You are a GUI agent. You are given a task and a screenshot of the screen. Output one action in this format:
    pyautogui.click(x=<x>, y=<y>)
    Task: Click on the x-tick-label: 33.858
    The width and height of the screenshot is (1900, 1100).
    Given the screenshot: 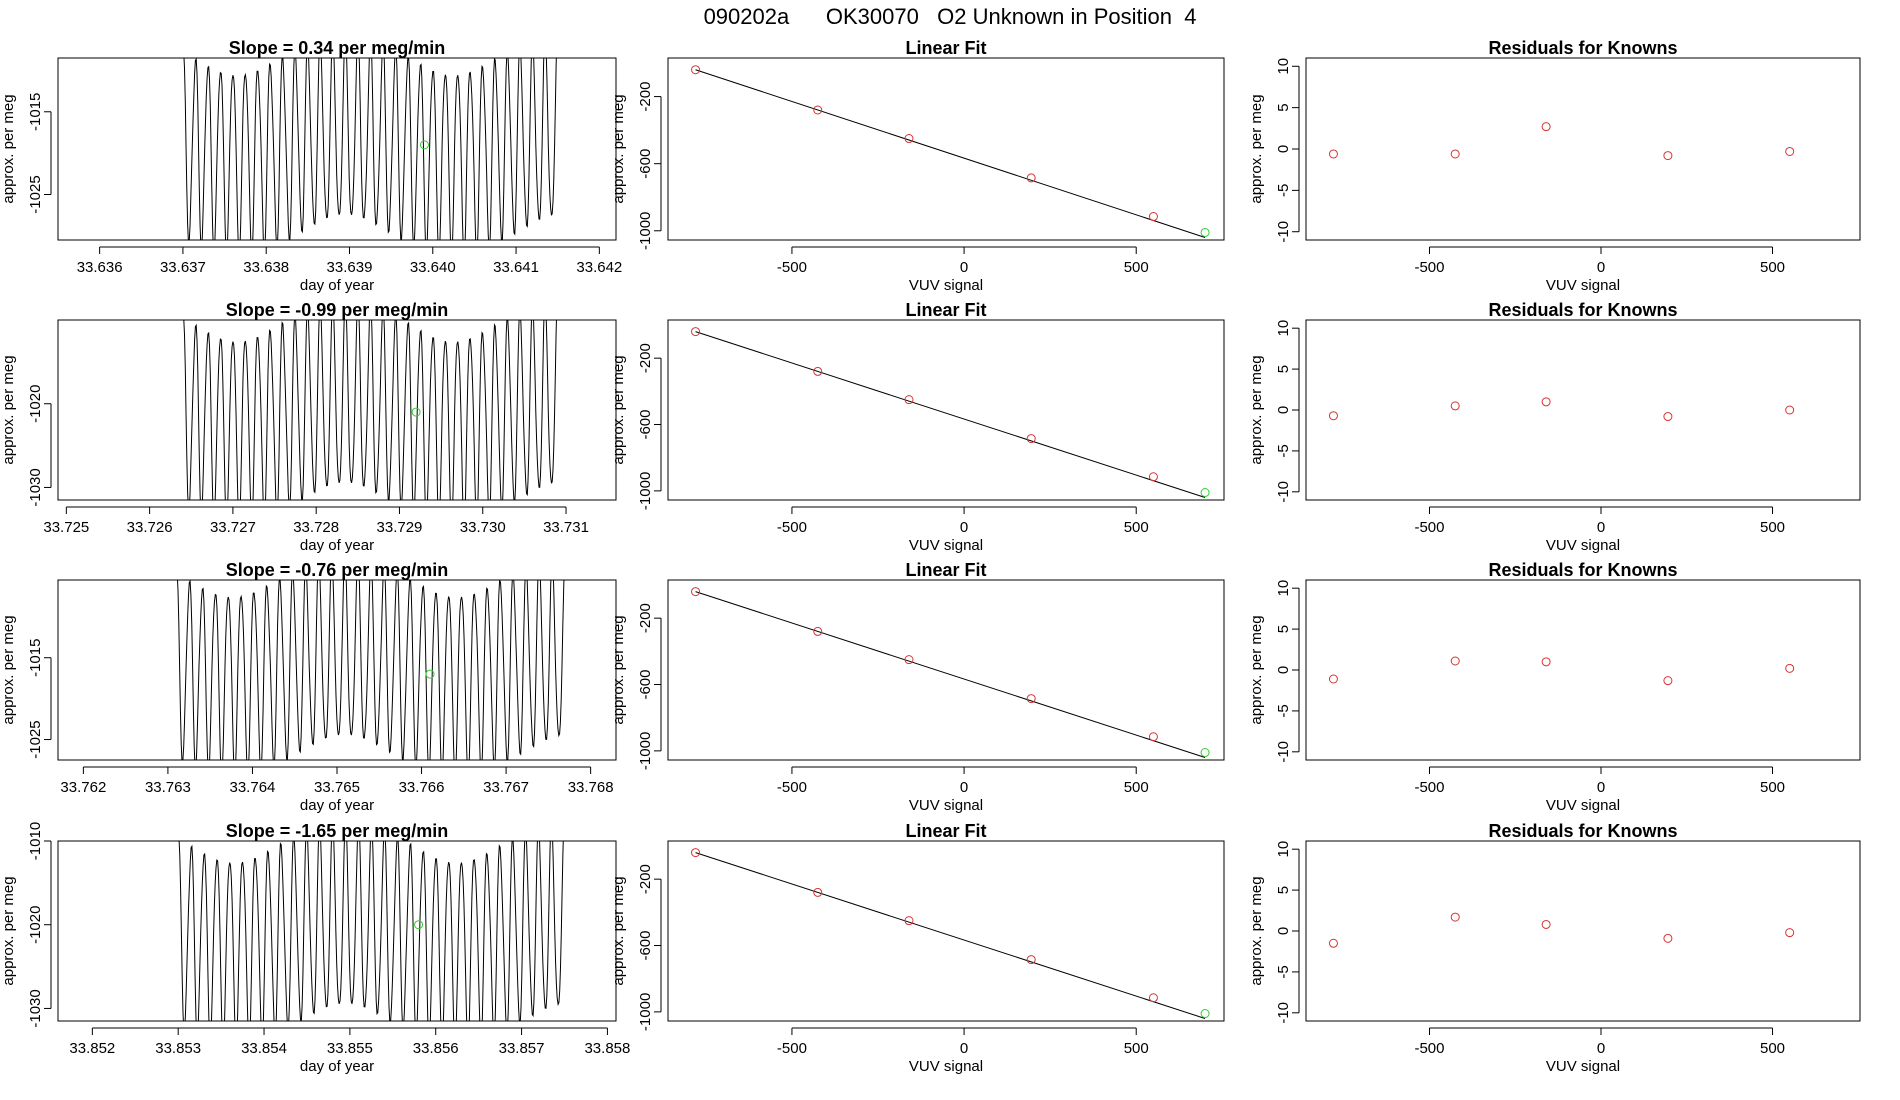 What is the action you would take?
    pyautogui.click(x=607, y=1048)
    